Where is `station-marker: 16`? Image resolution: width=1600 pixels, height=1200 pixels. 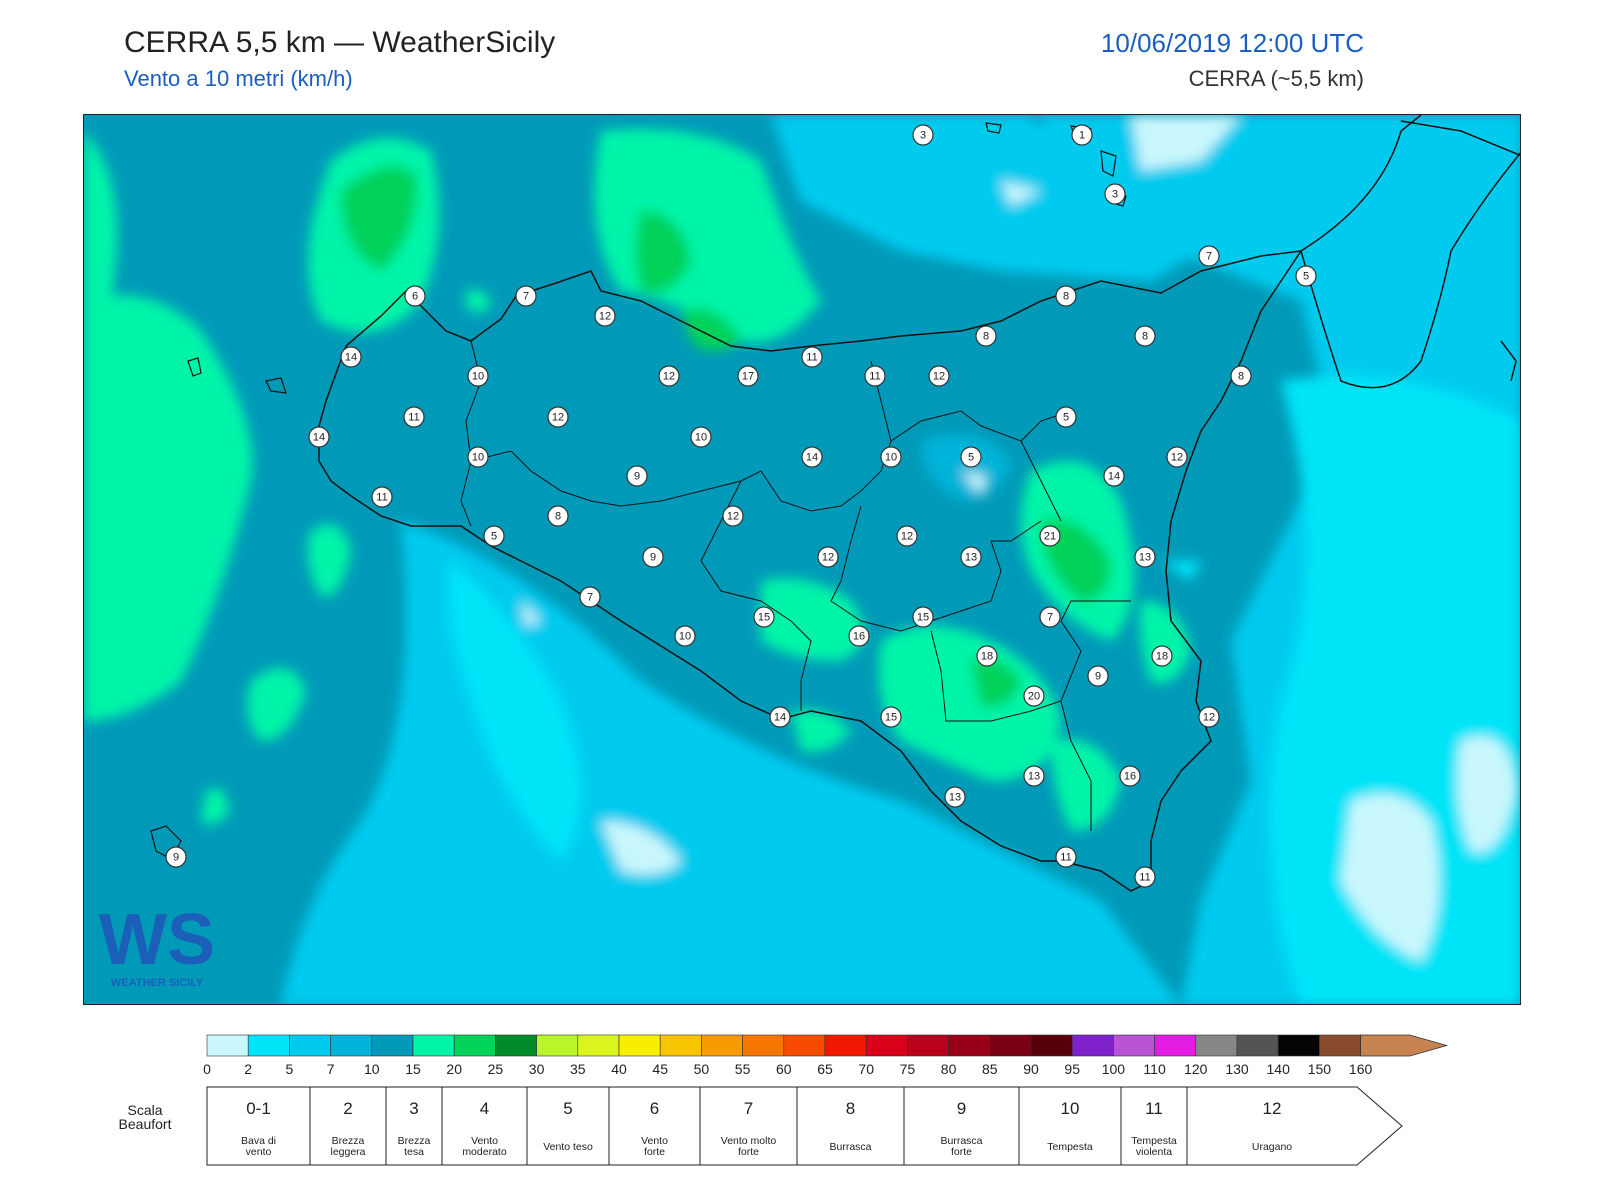
station-marker: 16 is located at coordinates (1130, 776).